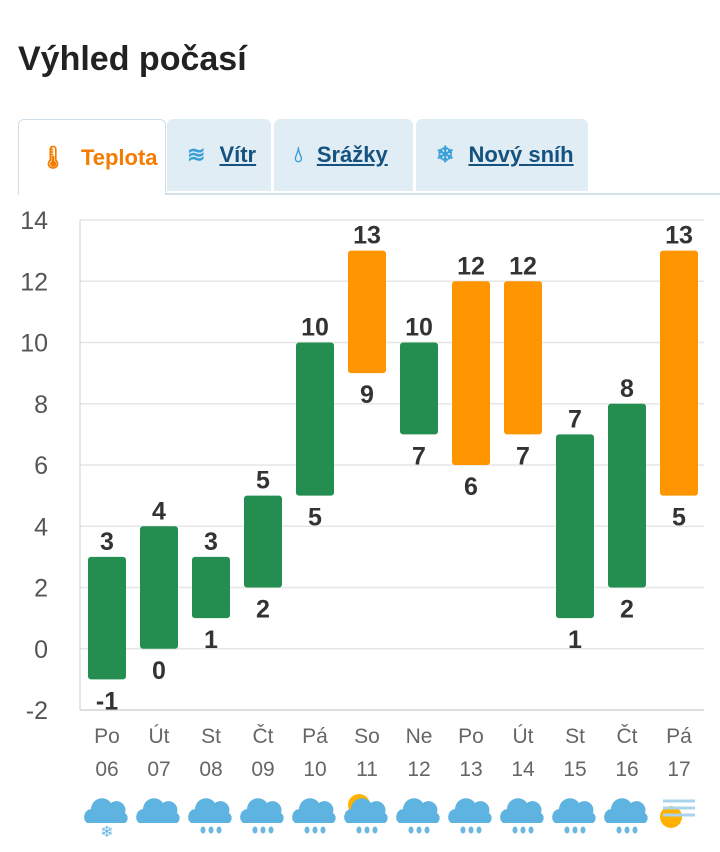 The image size is (720, 852). What do you see at coordinates (34, 221) in the screenshot?
I see `y-tick-label: 14` at bounding box center [34, 221].